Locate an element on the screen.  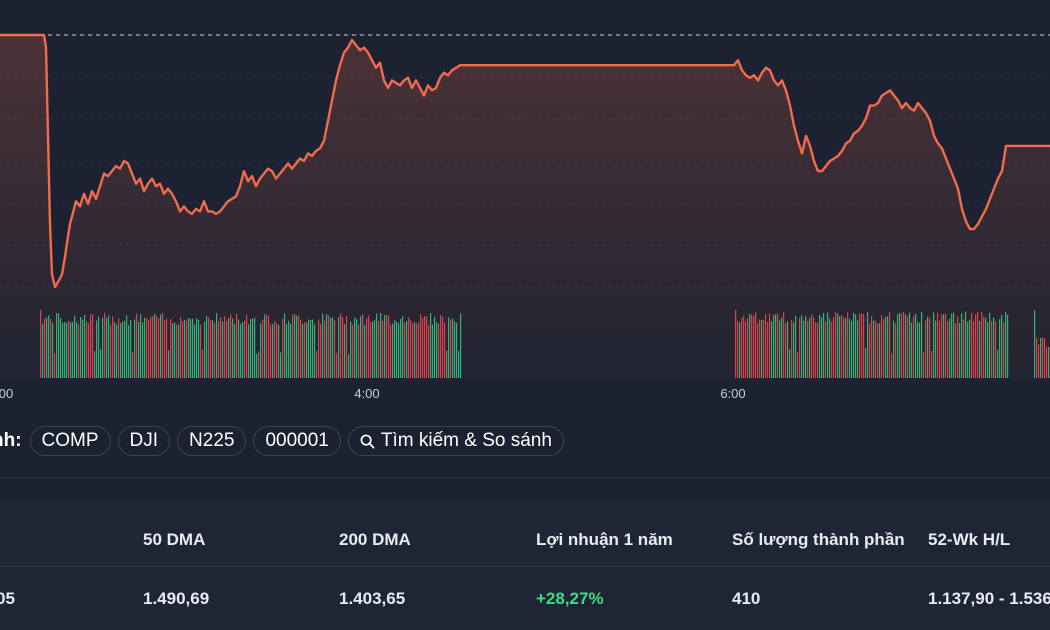
stat-header-200dma: 200 DMA is located at coordinates (375, 539).